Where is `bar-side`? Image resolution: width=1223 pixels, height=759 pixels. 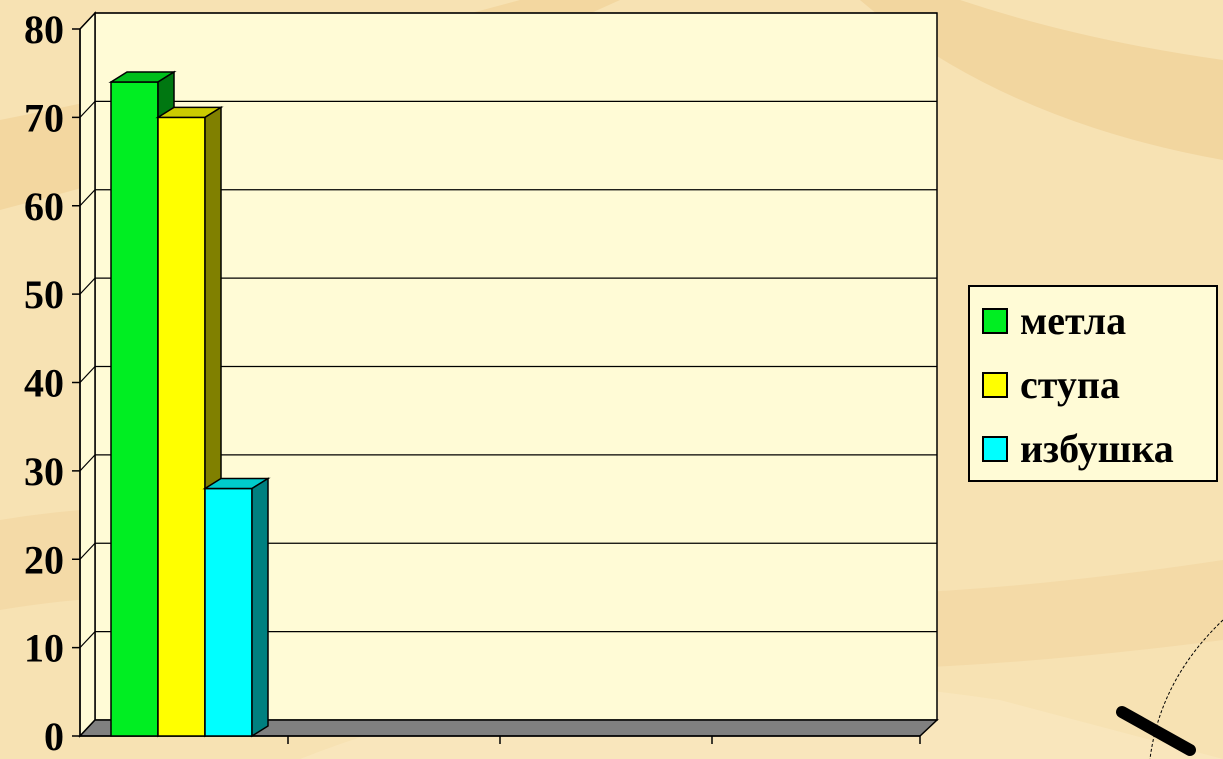 bar-side is located at coordinates (260, 607).